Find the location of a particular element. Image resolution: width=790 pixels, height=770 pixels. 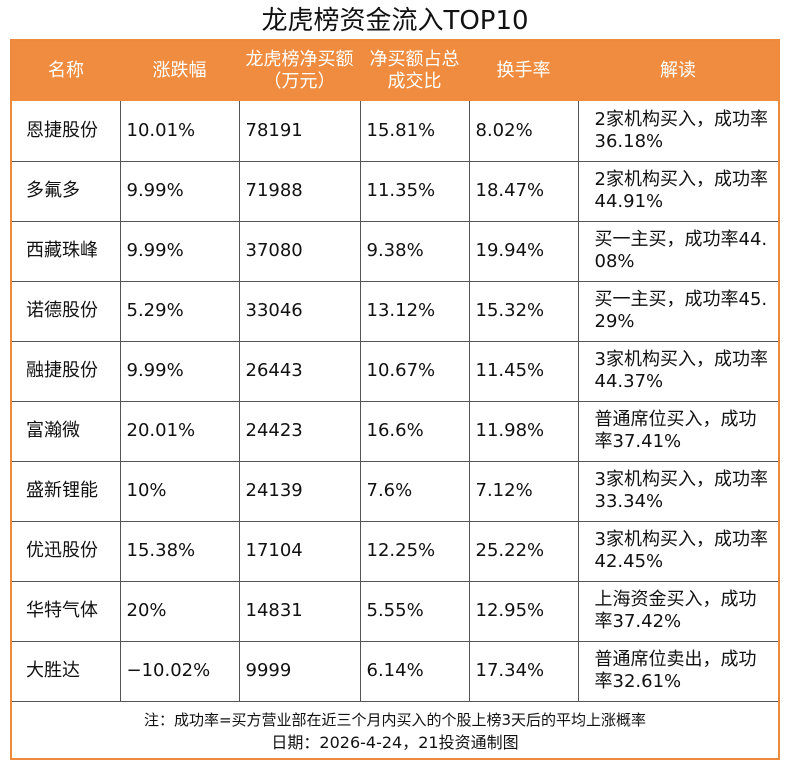

cell-name: 西藏珠峰 is located at coordinates (66, 251).